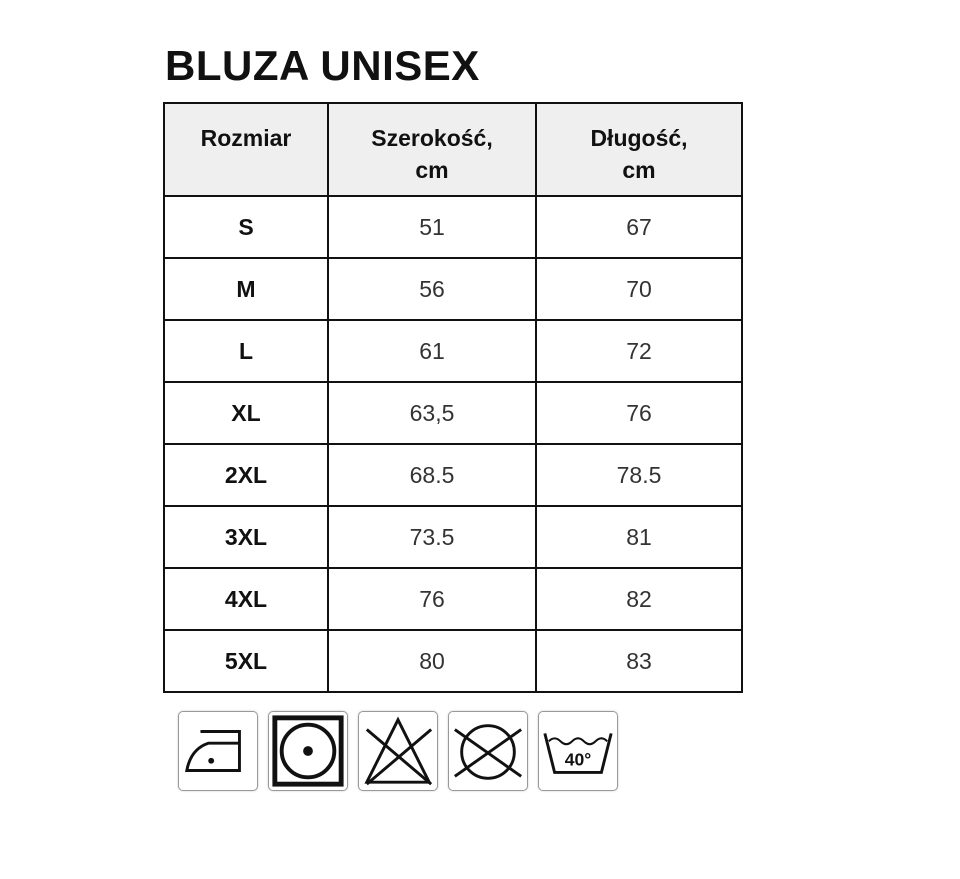 This screenshot has height=879, width=960. I want to click on cell-width: 68.5, so click(432, 475).